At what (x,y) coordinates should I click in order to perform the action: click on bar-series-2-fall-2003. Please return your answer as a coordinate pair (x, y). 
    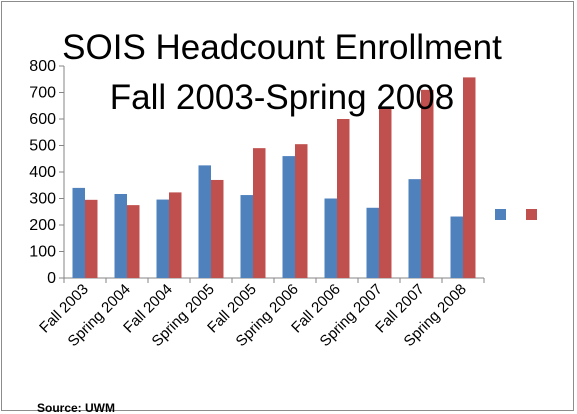
    Looking at the image, I should click on (91, 238).